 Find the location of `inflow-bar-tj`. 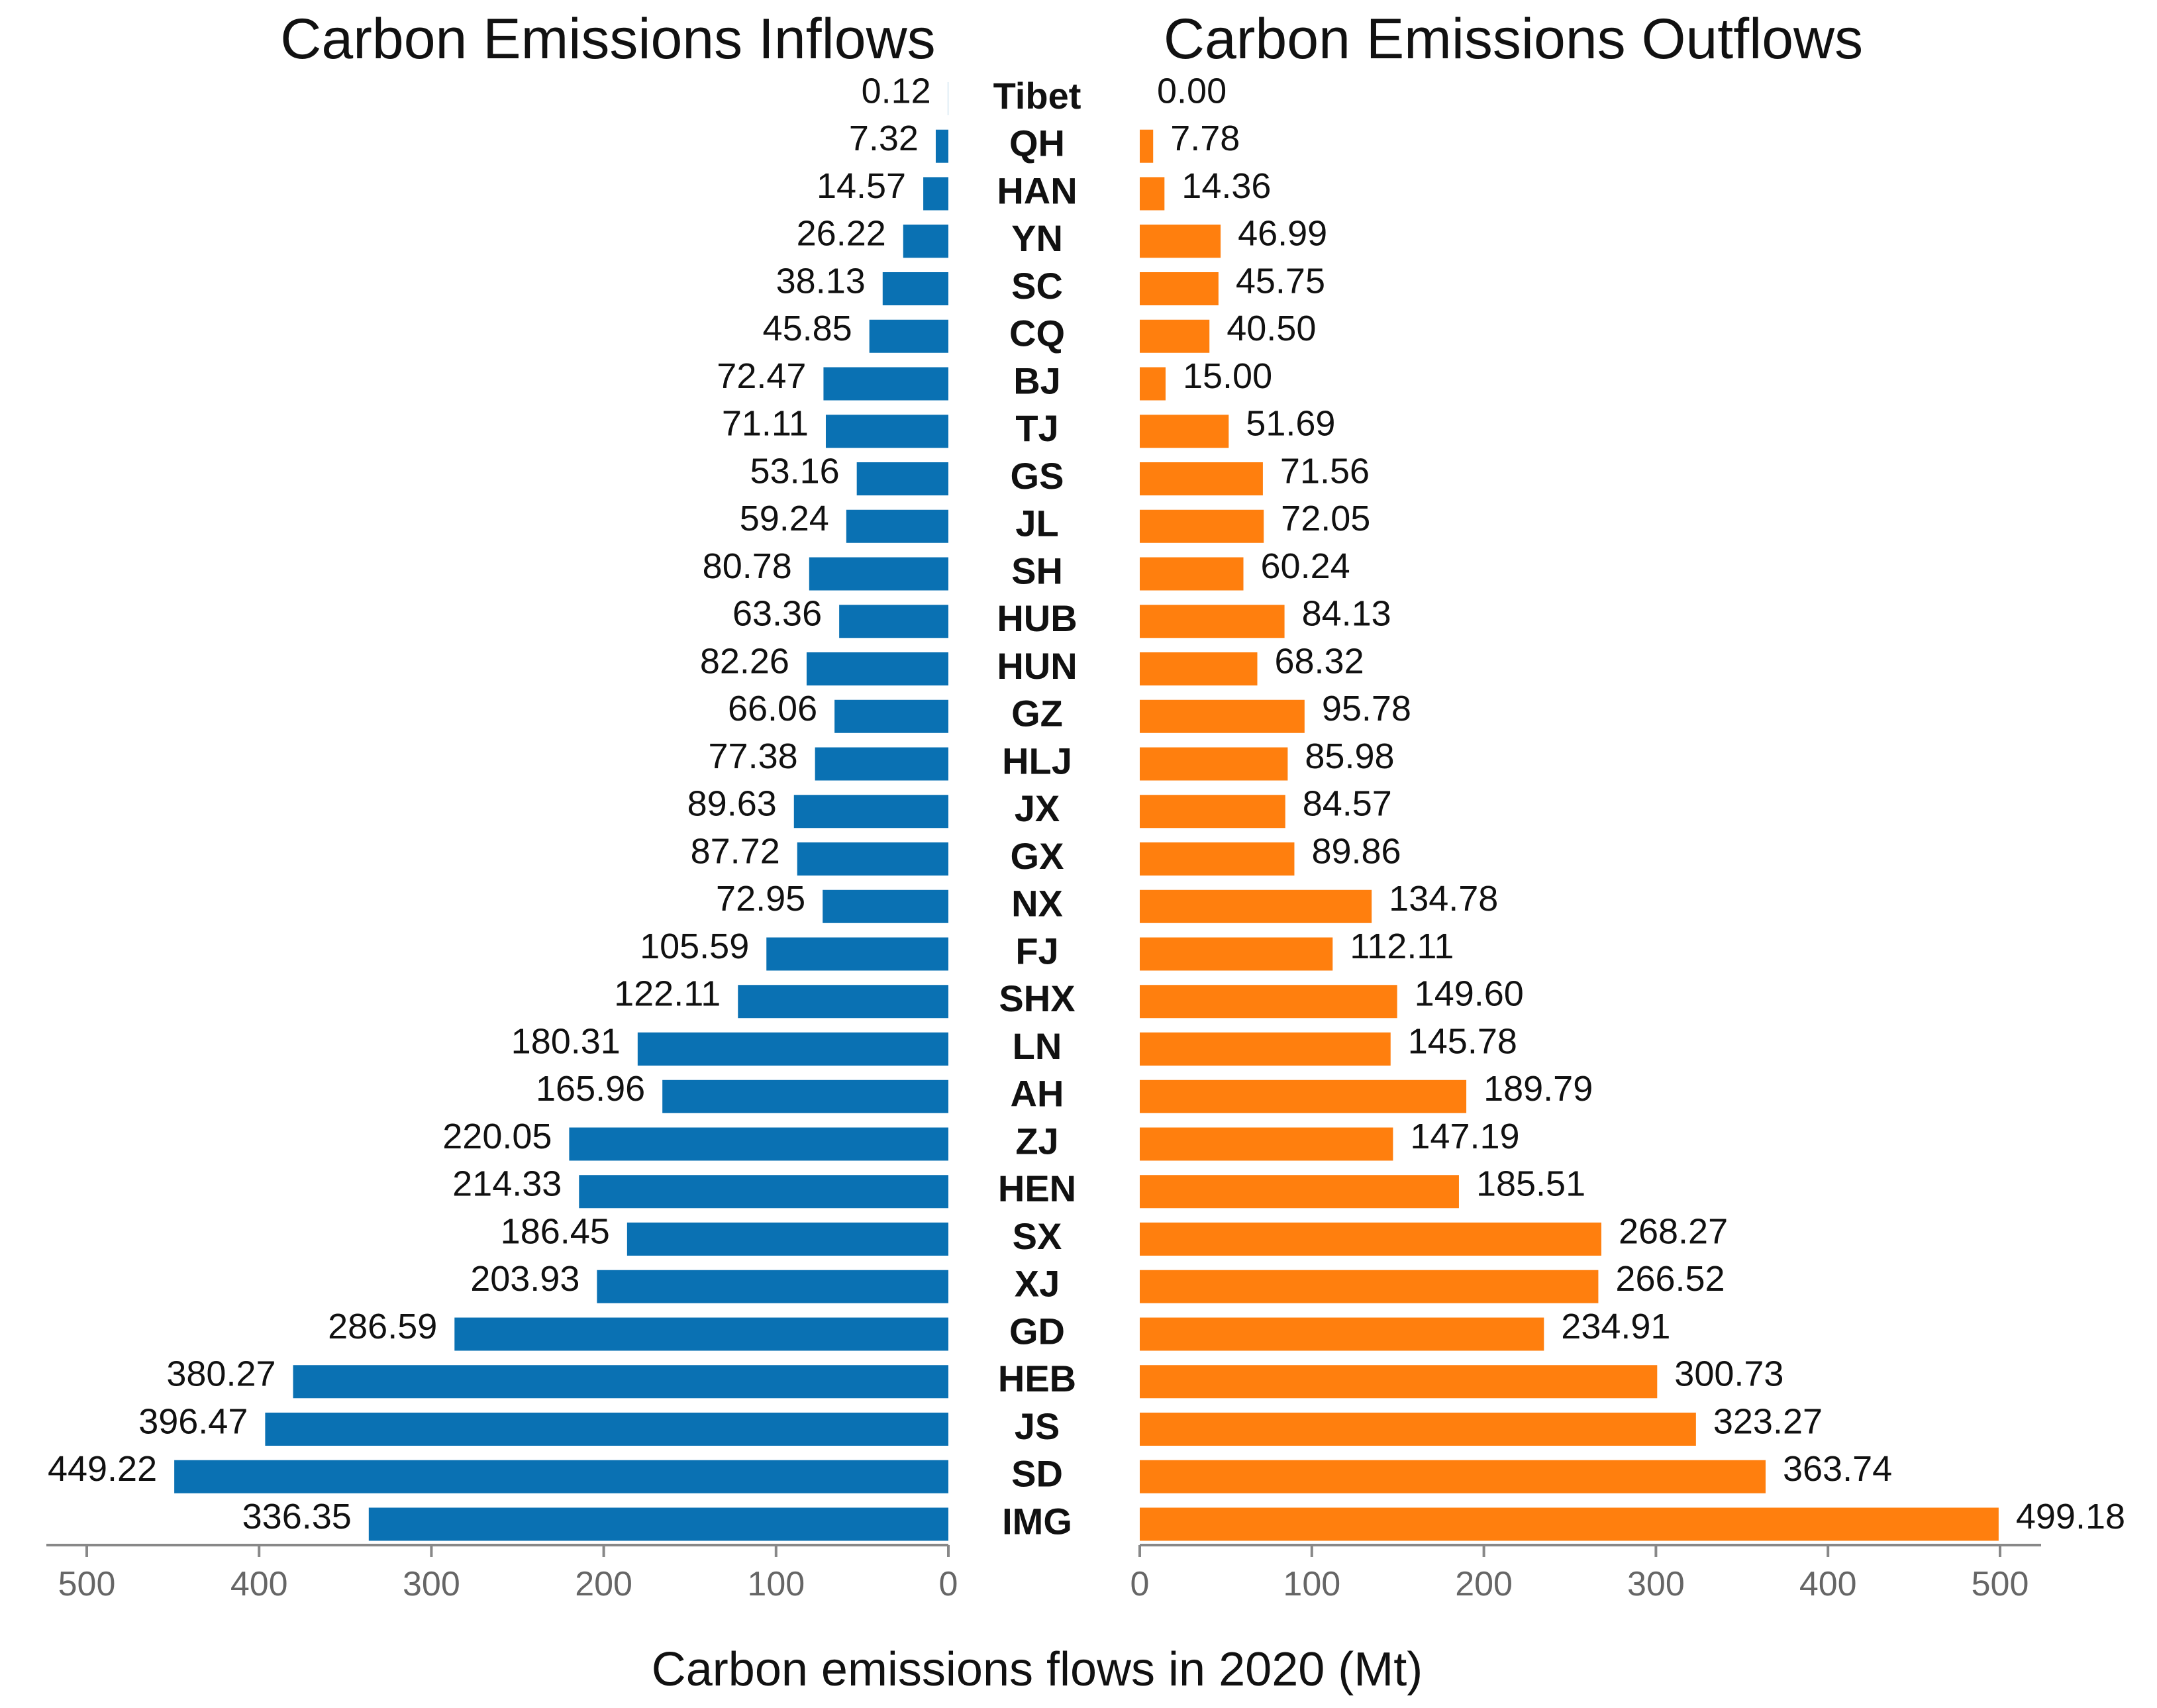

inflow-bar-tj is located at coordinates (887, 432).